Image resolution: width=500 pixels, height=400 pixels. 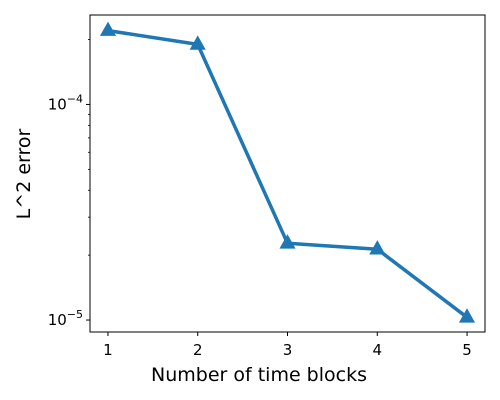 What do you see at coordinates (75, 98) in the screenshot?
I see `y-tick-exponent: −4` at bounding box center [75, 98].